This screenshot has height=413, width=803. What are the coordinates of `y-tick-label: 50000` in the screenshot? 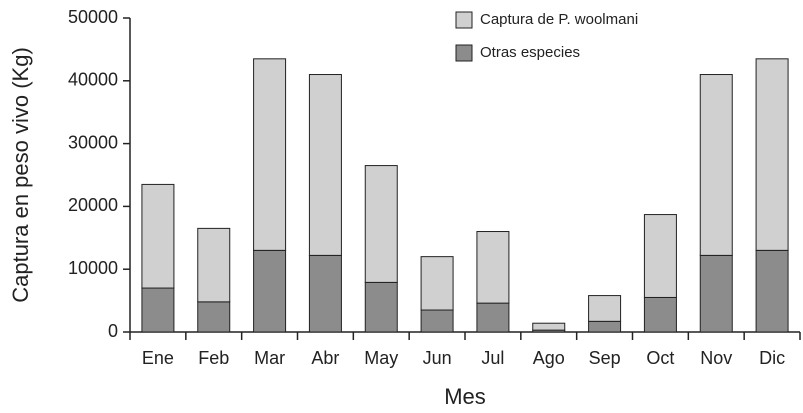 It's located at (93, 17).